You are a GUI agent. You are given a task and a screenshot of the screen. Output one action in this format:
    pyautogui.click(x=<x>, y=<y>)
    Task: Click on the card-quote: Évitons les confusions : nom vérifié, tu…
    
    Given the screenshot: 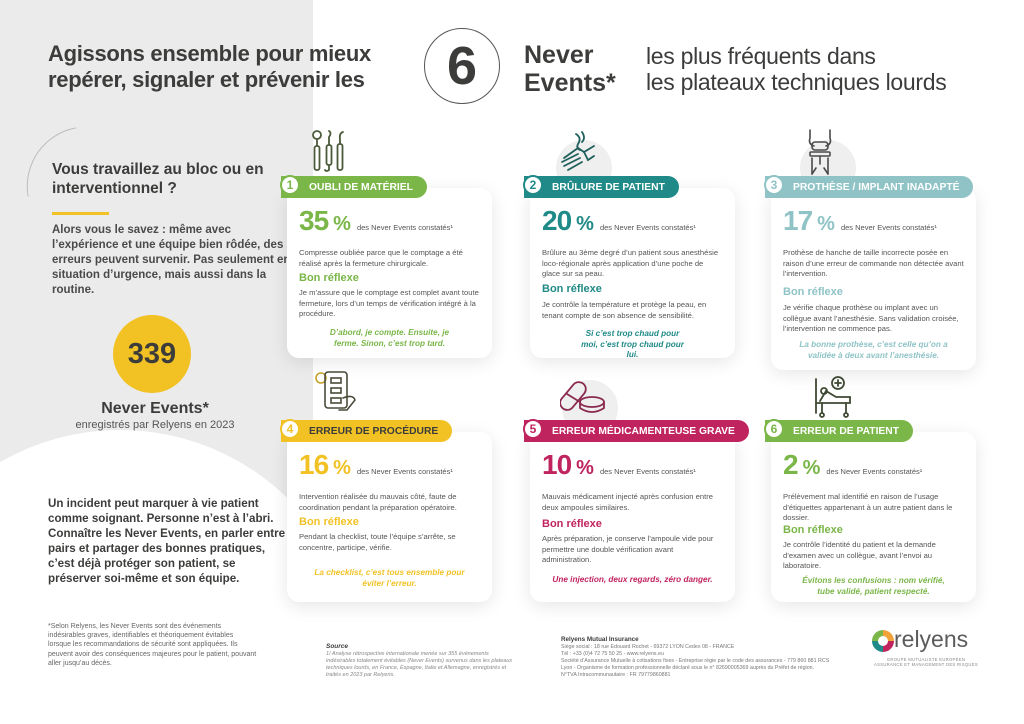 What is the action you would take?
    pyautogui.click(x=873, y=586)
    